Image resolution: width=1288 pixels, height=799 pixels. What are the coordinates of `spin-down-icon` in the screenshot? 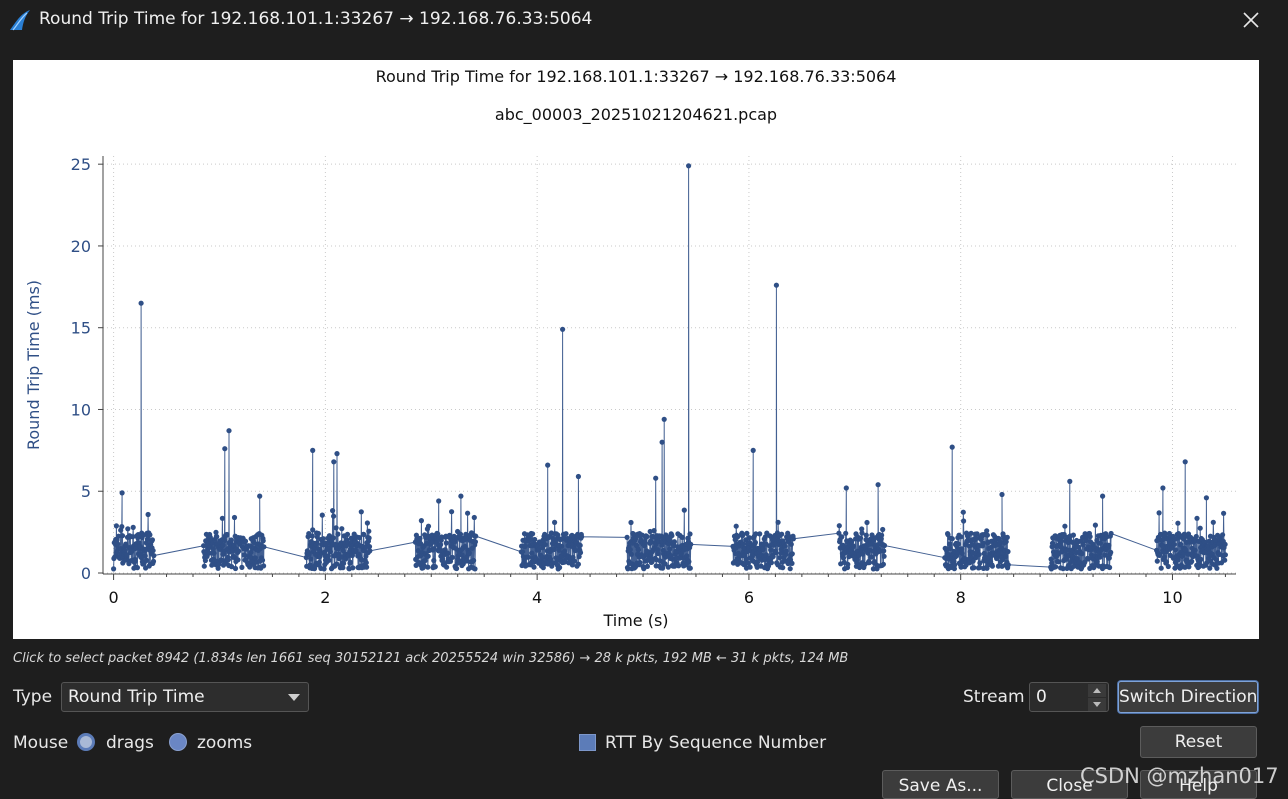 It's located at (1097, 704).